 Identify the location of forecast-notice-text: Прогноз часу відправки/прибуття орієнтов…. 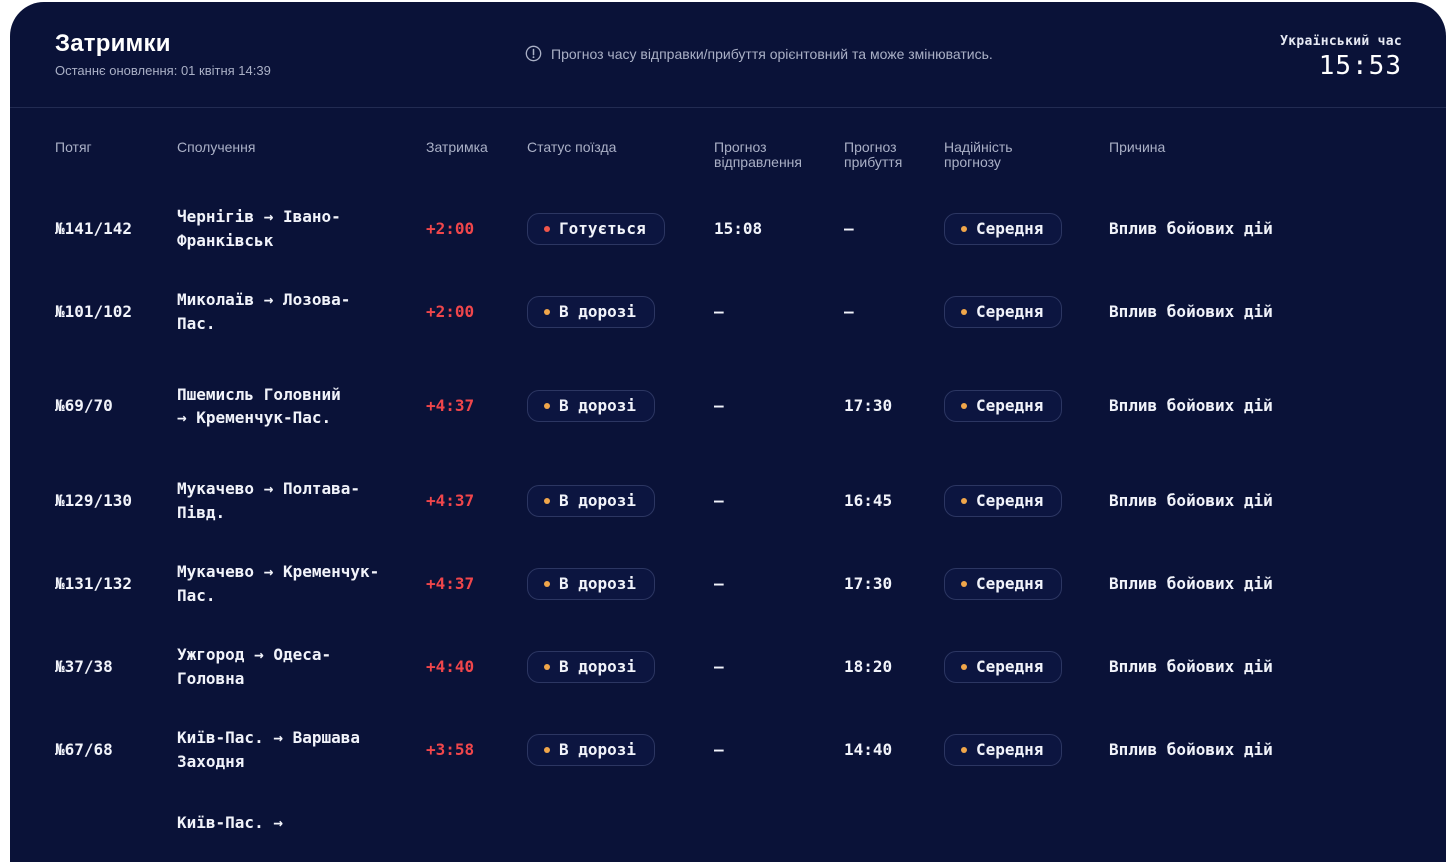
(772, 53).